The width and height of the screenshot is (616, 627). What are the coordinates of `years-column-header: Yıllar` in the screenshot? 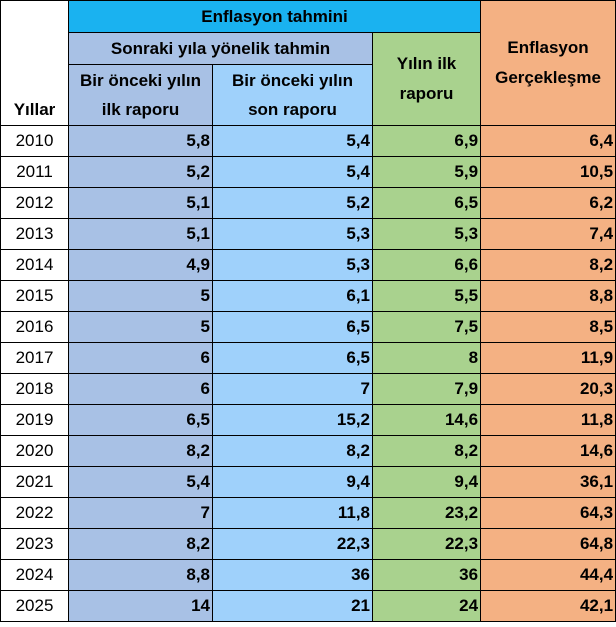 It's located at (34, 63).